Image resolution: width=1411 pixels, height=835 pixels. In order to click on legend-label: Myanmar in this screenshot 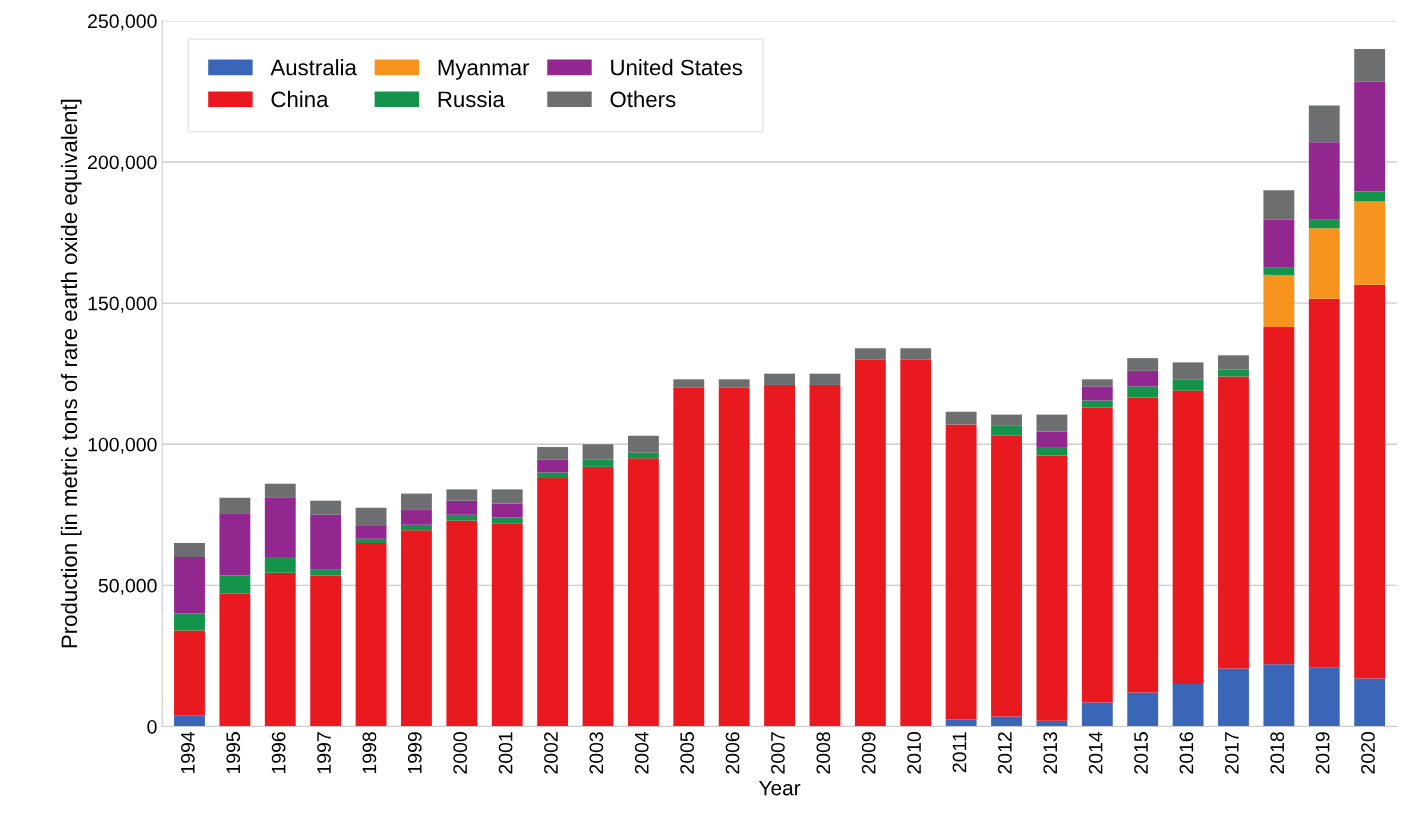, I will do `click(484, 69)`.